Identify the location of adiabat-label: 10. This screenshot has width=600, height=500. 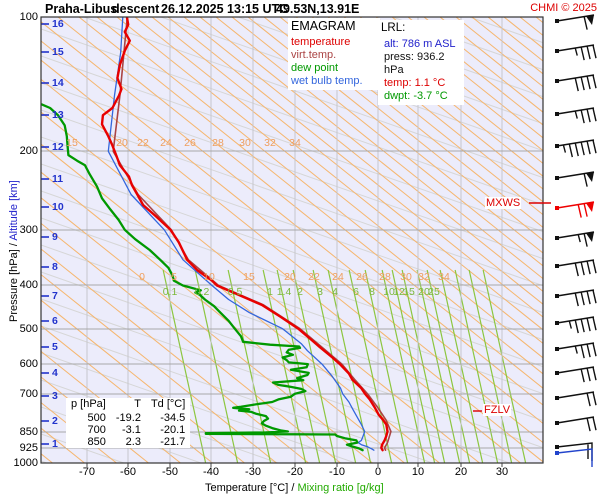
(209, 277).